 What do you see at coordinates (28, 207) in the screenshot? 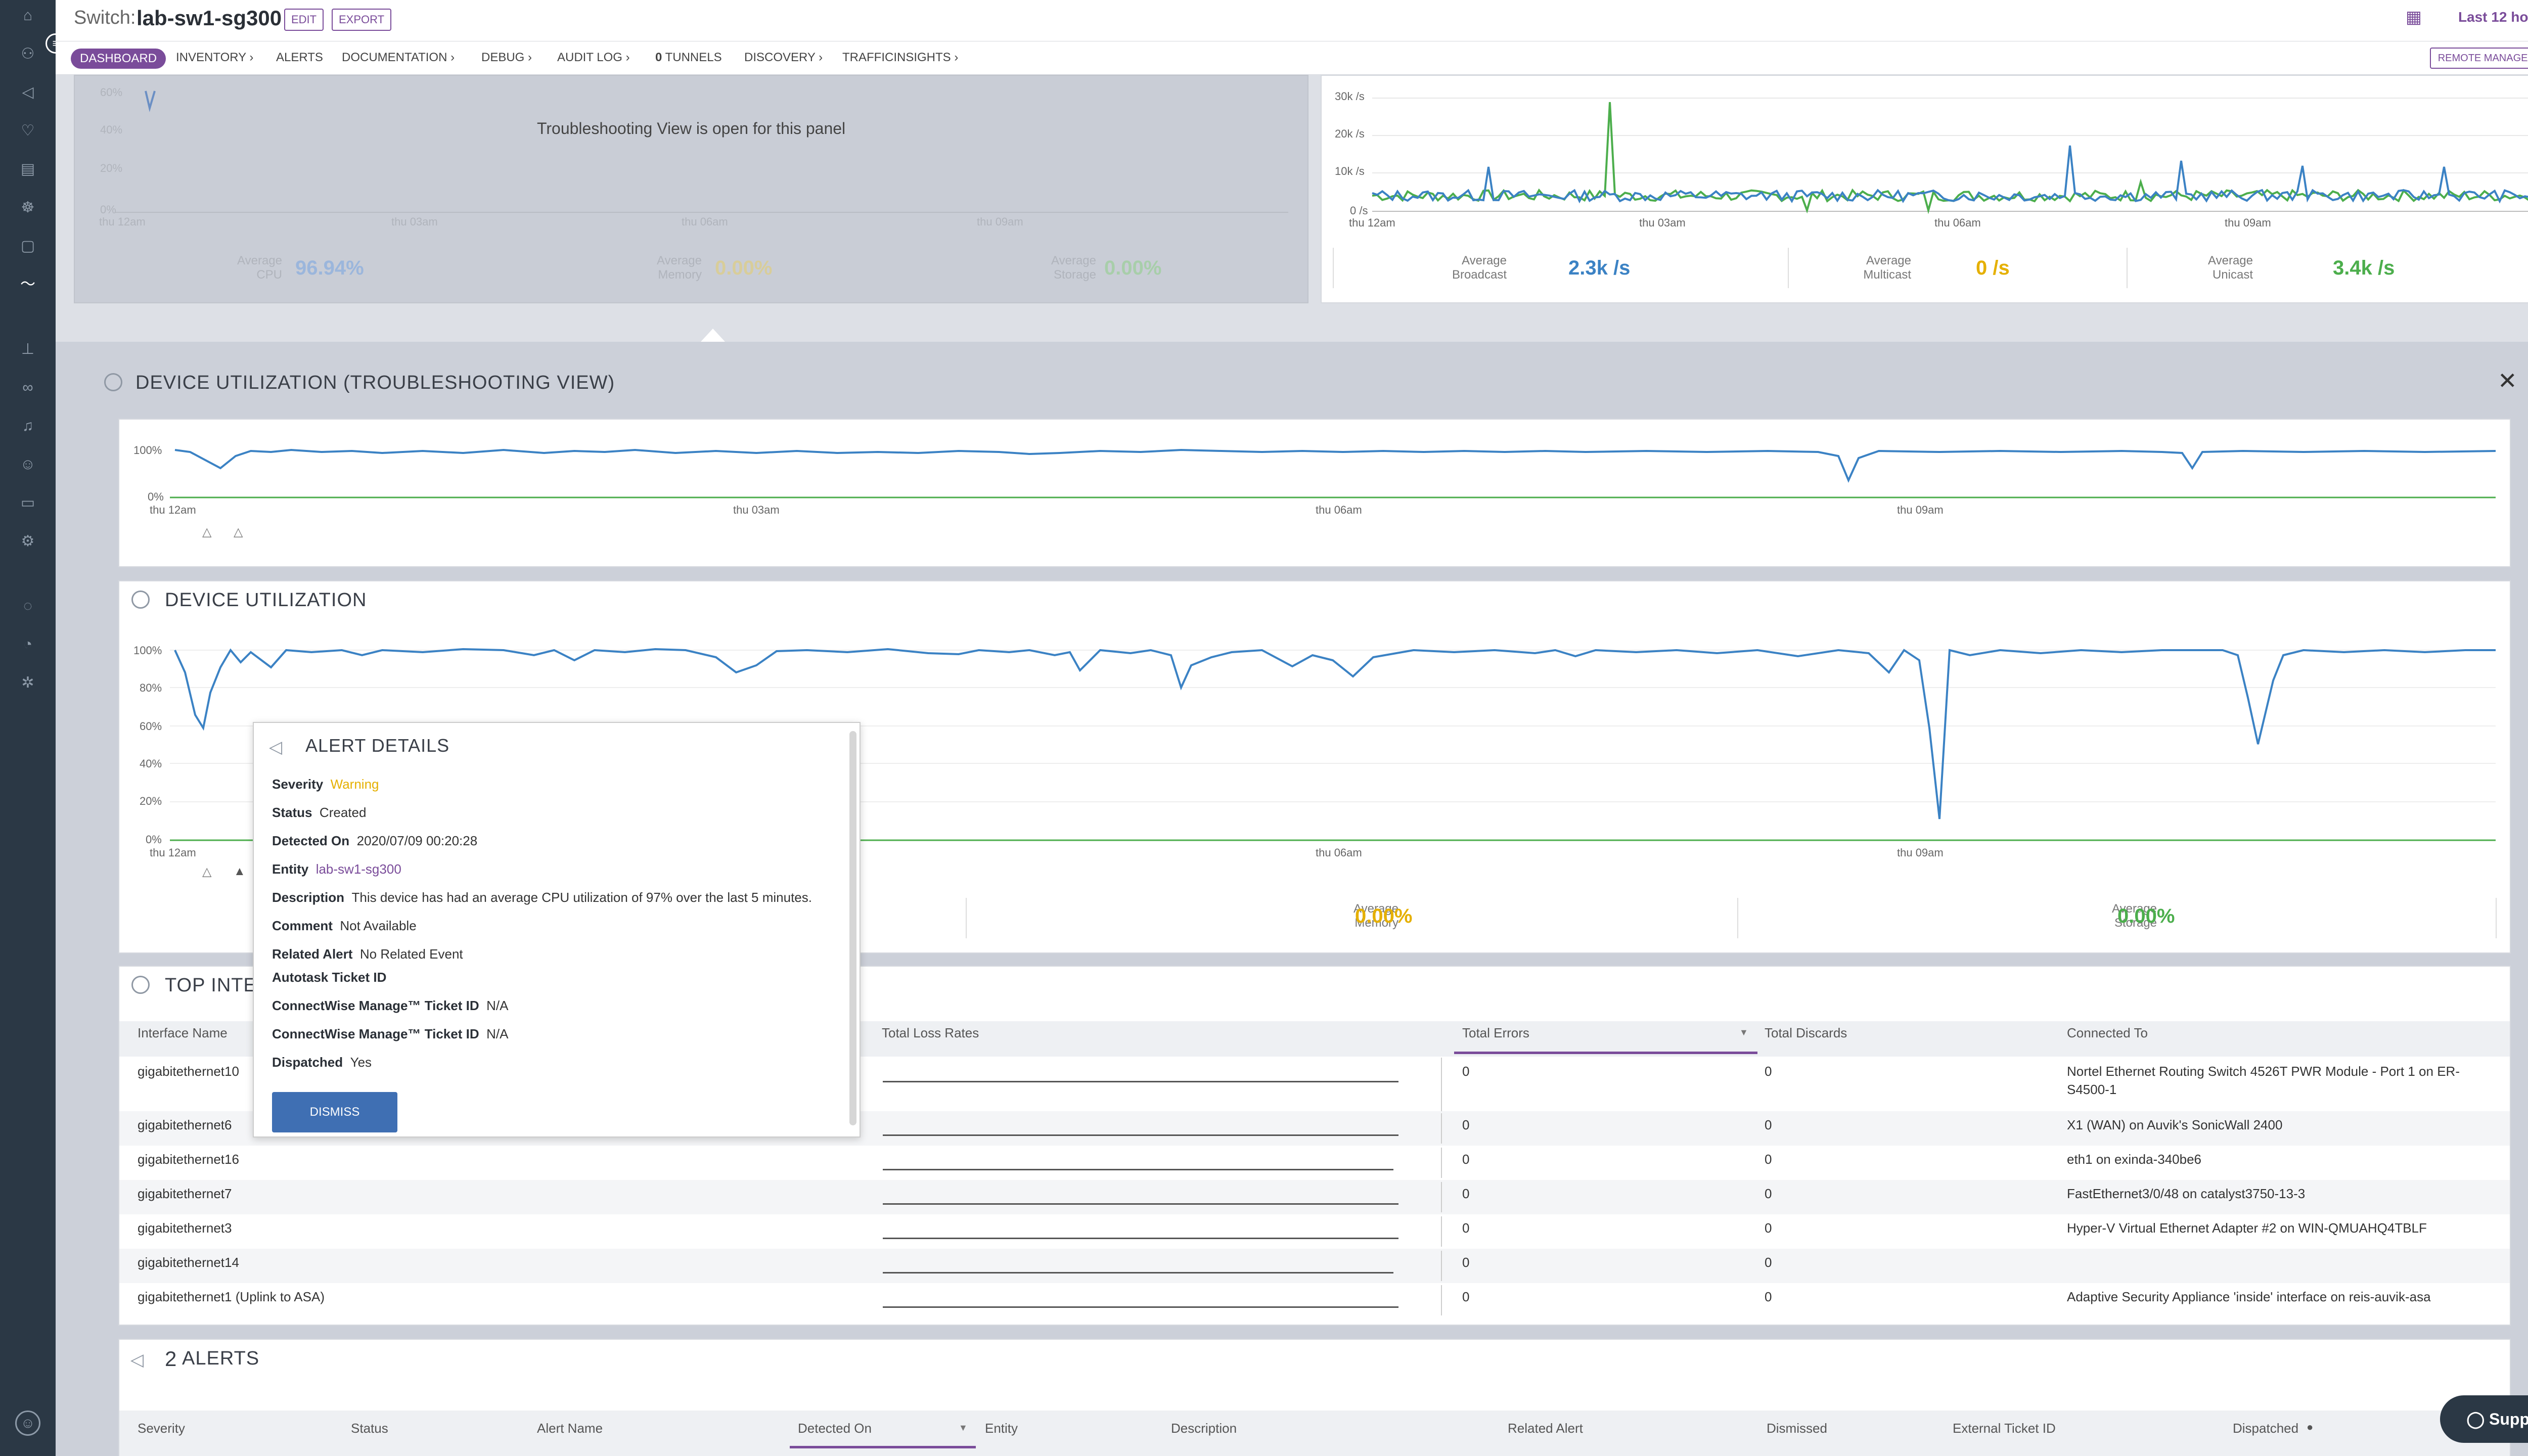
I see `debug-icon: ☸` at bounding box center [28, 207].